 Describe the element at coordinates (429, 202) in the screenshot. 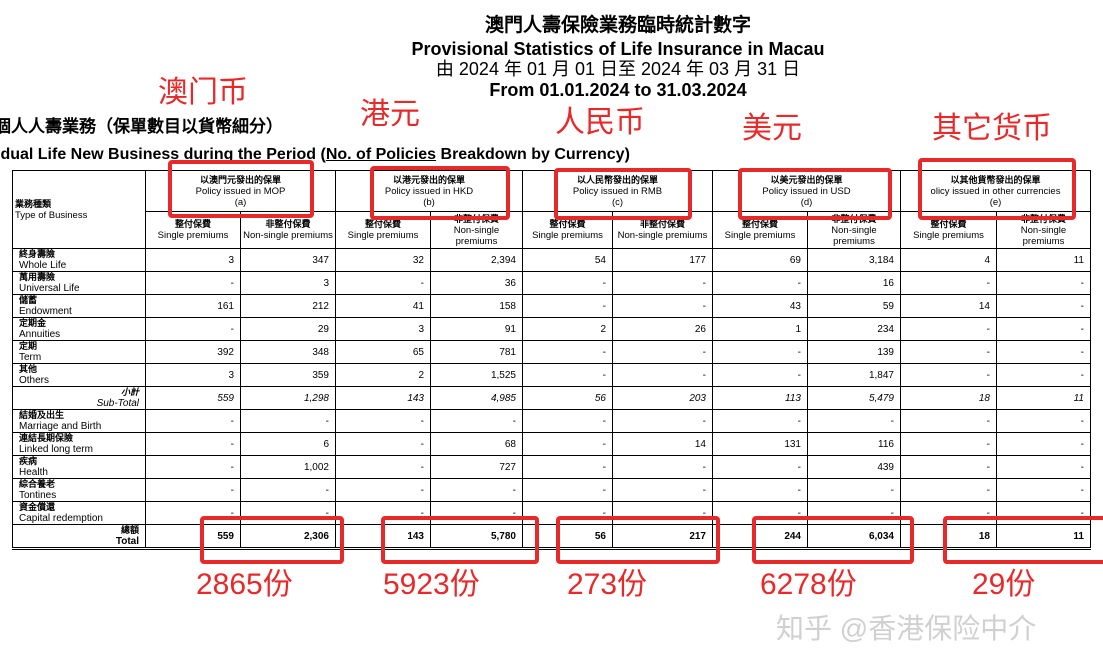

I see `currency-header-code: (b)` at that location.